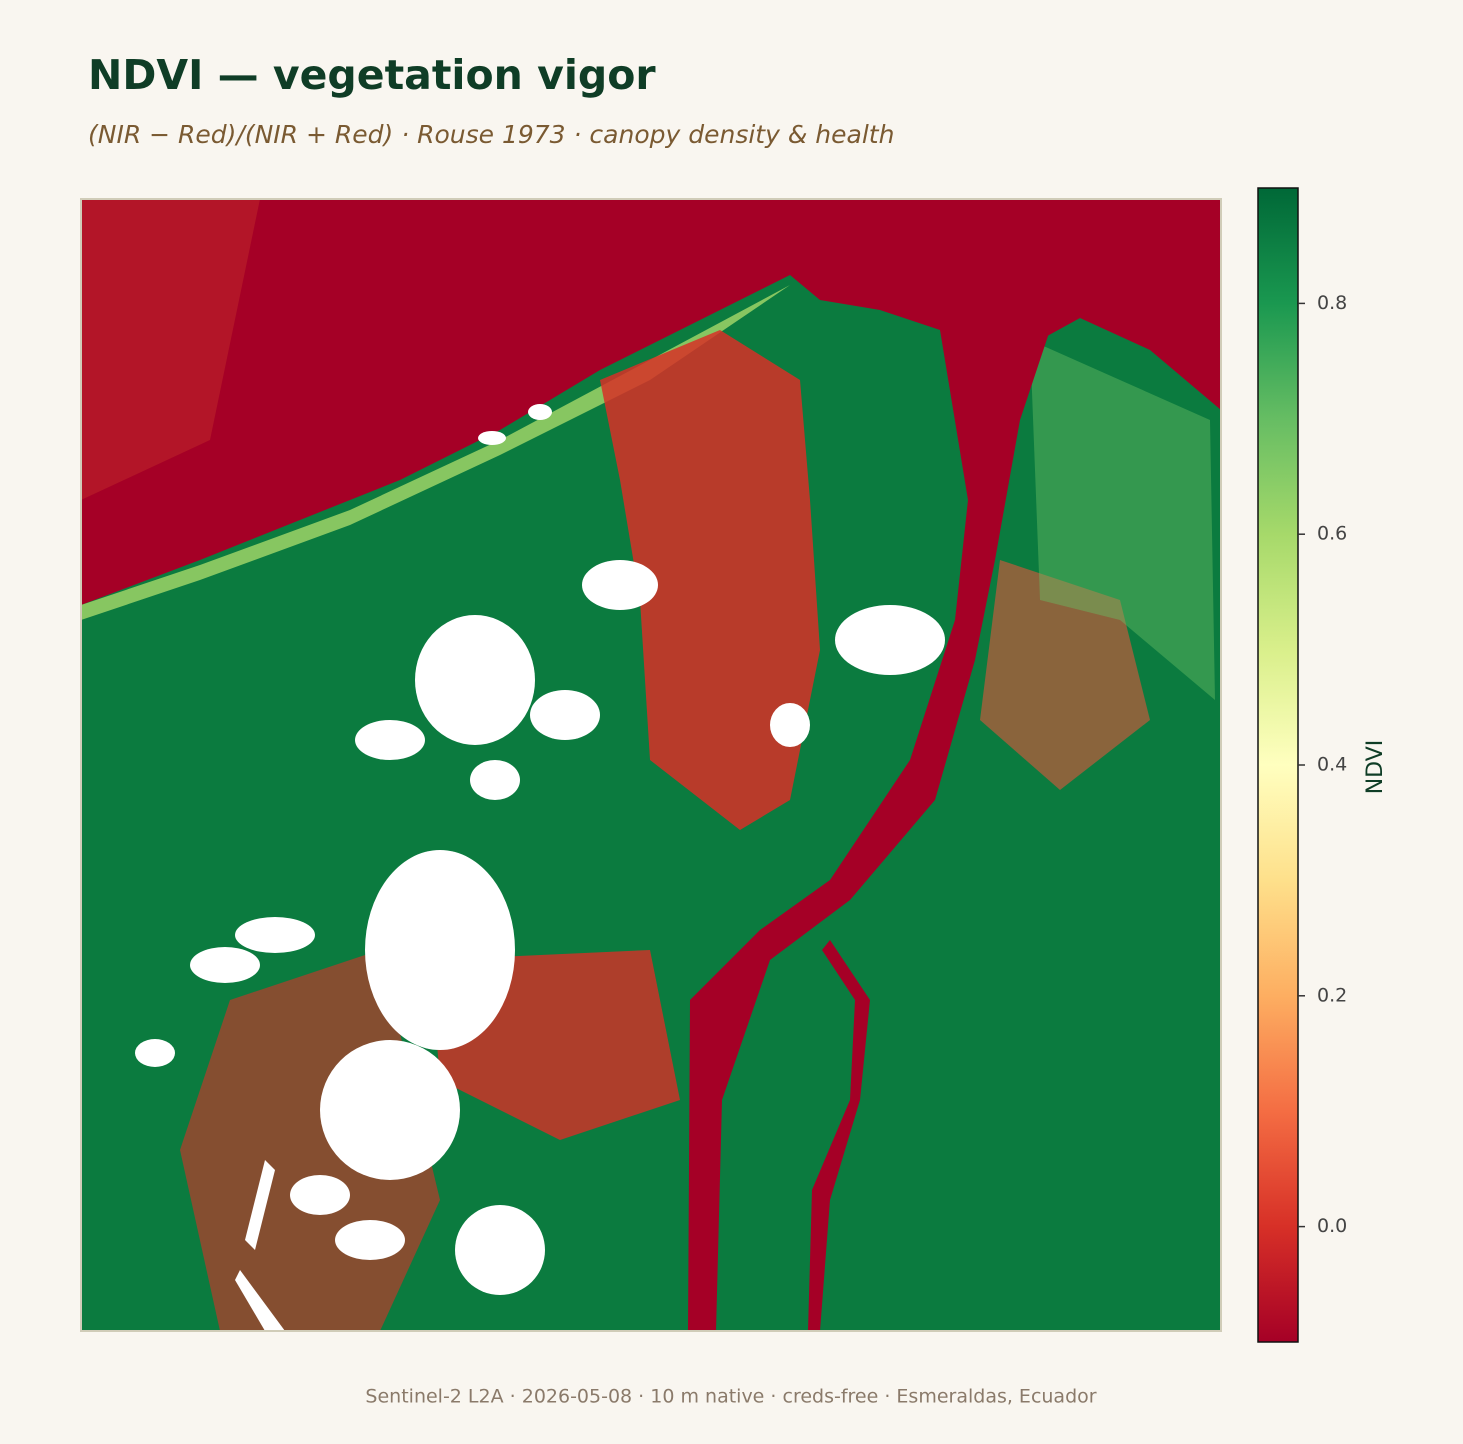 The height and width of the screenshot is (1444, 1463). Describe the element at coordinates (1332, 1226) in the screenshot. I see `colorbar-tick-label: 0.0` at that location.